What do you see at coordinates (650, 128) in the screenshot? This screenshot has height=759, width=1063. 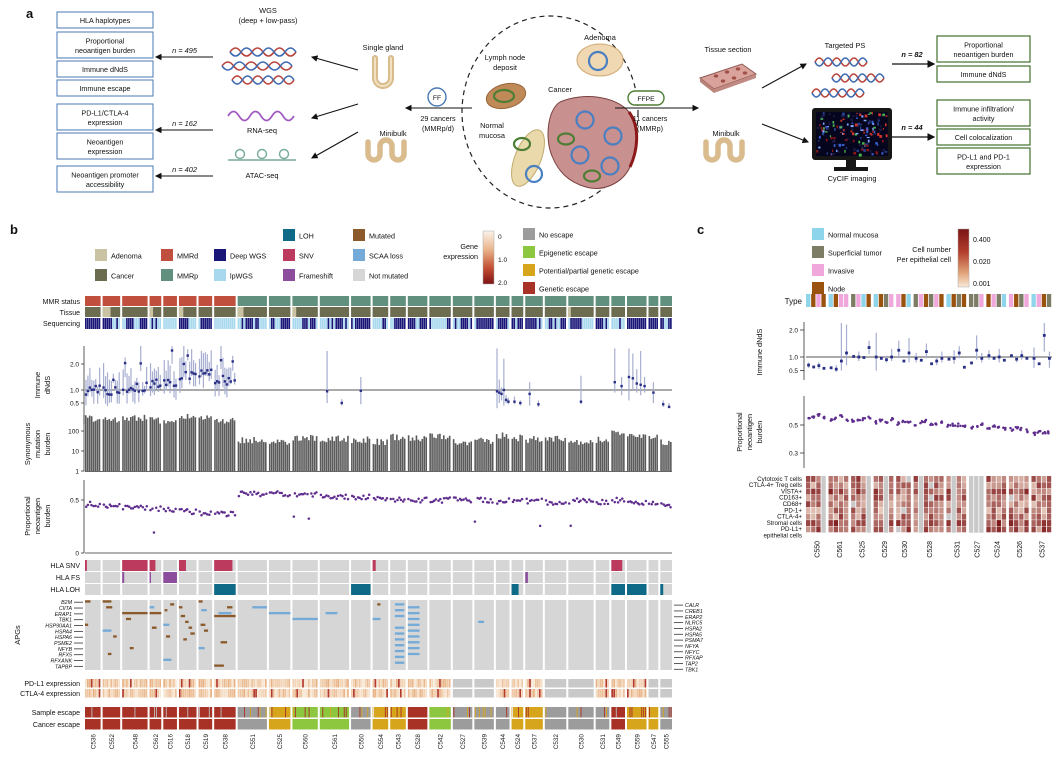 I see `ffpe-caption: (MMRp)` at bounding box center [650, 128].